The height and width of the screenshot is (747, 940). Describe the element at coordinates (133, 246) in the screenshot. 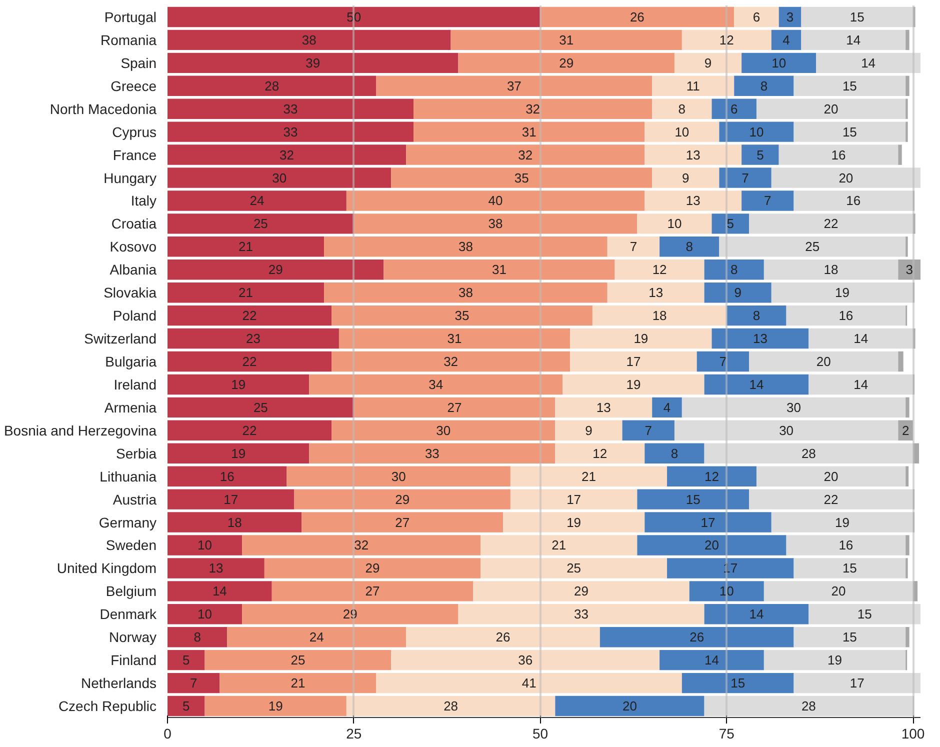

I see `y-tick-label: Kosovo` at that location.